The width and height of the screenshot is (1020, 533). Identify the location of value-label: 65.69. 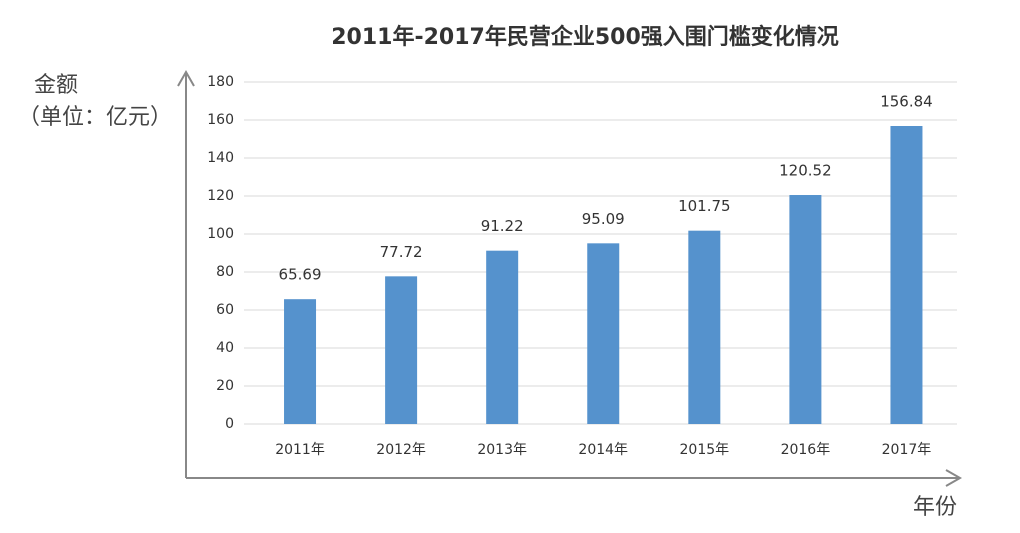
(300, 275).